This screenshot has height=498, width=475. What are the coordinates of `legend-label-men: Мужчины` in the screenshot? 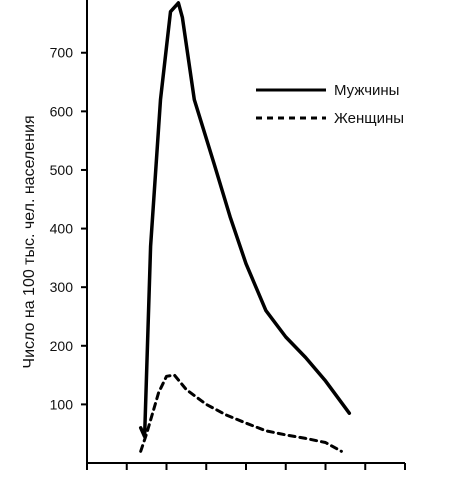 It's located at (366, 90).